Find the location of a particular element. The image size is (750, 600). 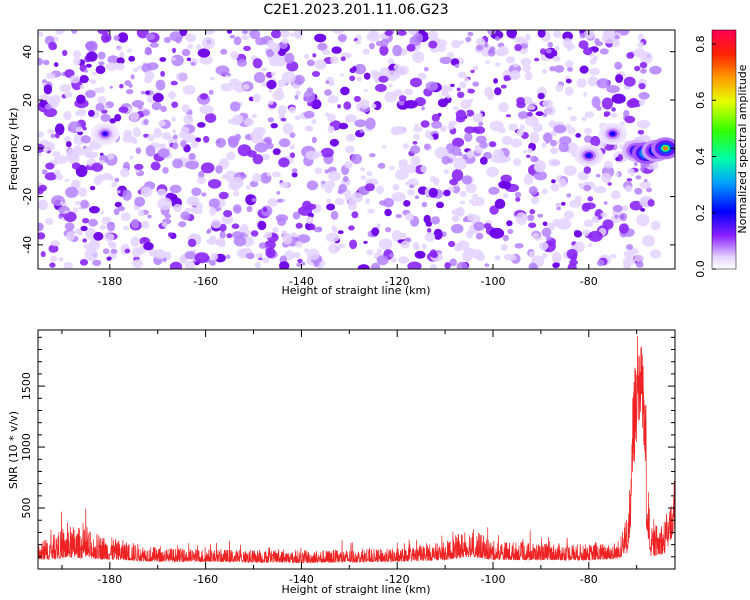

spectrogram-y-tick-label: 20 is located at coordinates (27, 100).